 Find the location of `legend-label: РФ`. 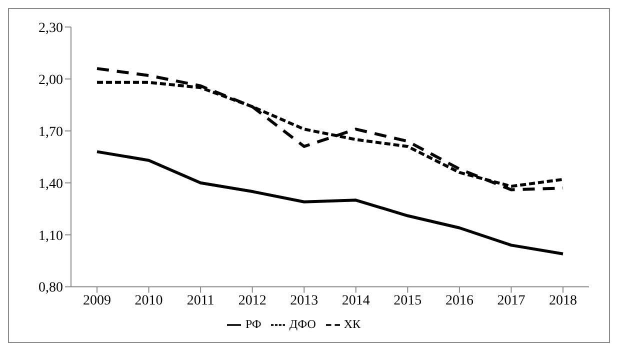

legend-label: РФ is located at coordinates (253, 323).